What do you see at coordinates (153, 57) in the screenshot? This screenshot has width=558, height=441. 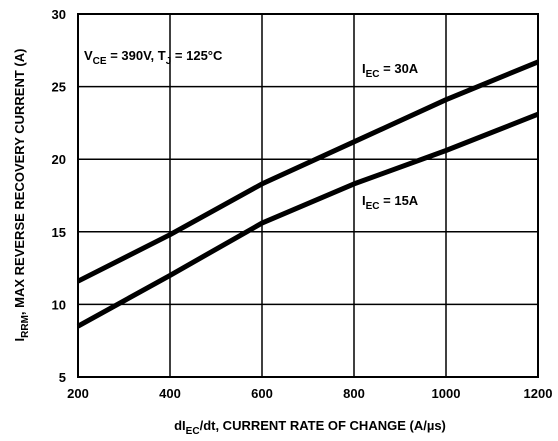 I see `conditions-label: VCE = 390V, TJ = 125°C` at bounding box center [153, 57].